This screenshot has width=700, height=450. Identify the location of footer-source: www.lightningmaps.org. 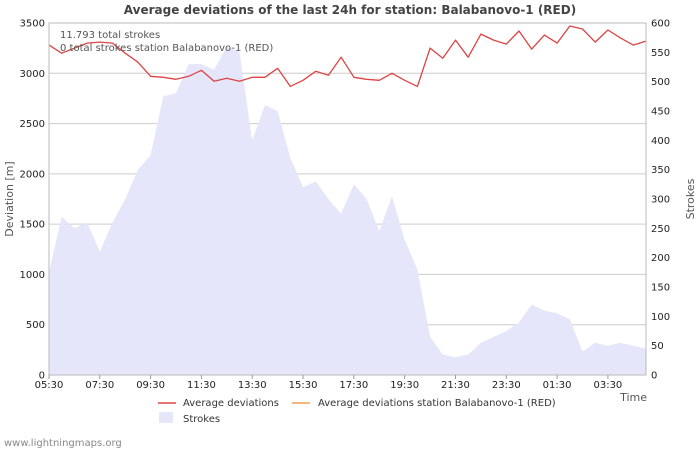
(63, 443).